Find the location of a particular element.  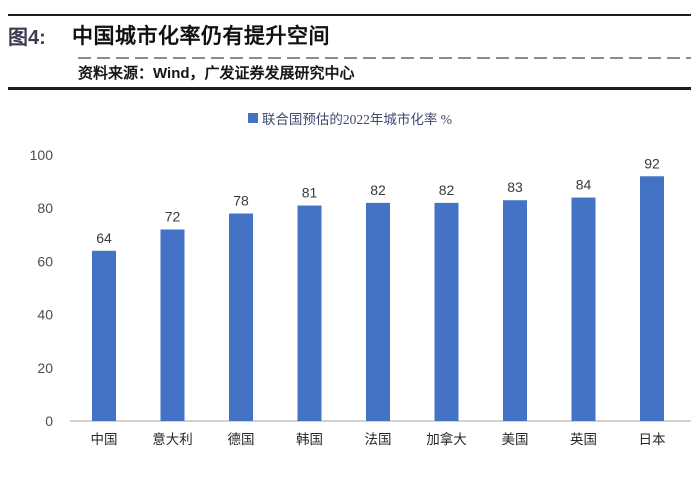

legend-label: 联合国预估的2022年城市化率 % is located at coordinates (357, 119).